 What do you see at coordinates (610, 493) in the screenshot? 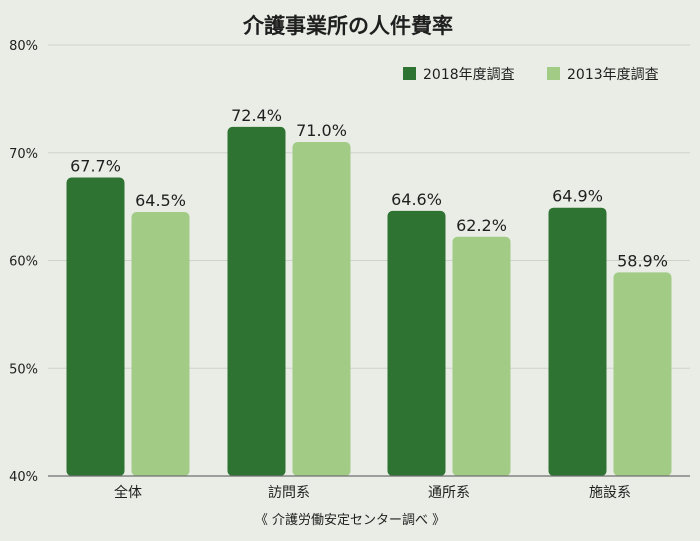
I see `x-tick-label: 施設系` at bounding box center [610, 493].